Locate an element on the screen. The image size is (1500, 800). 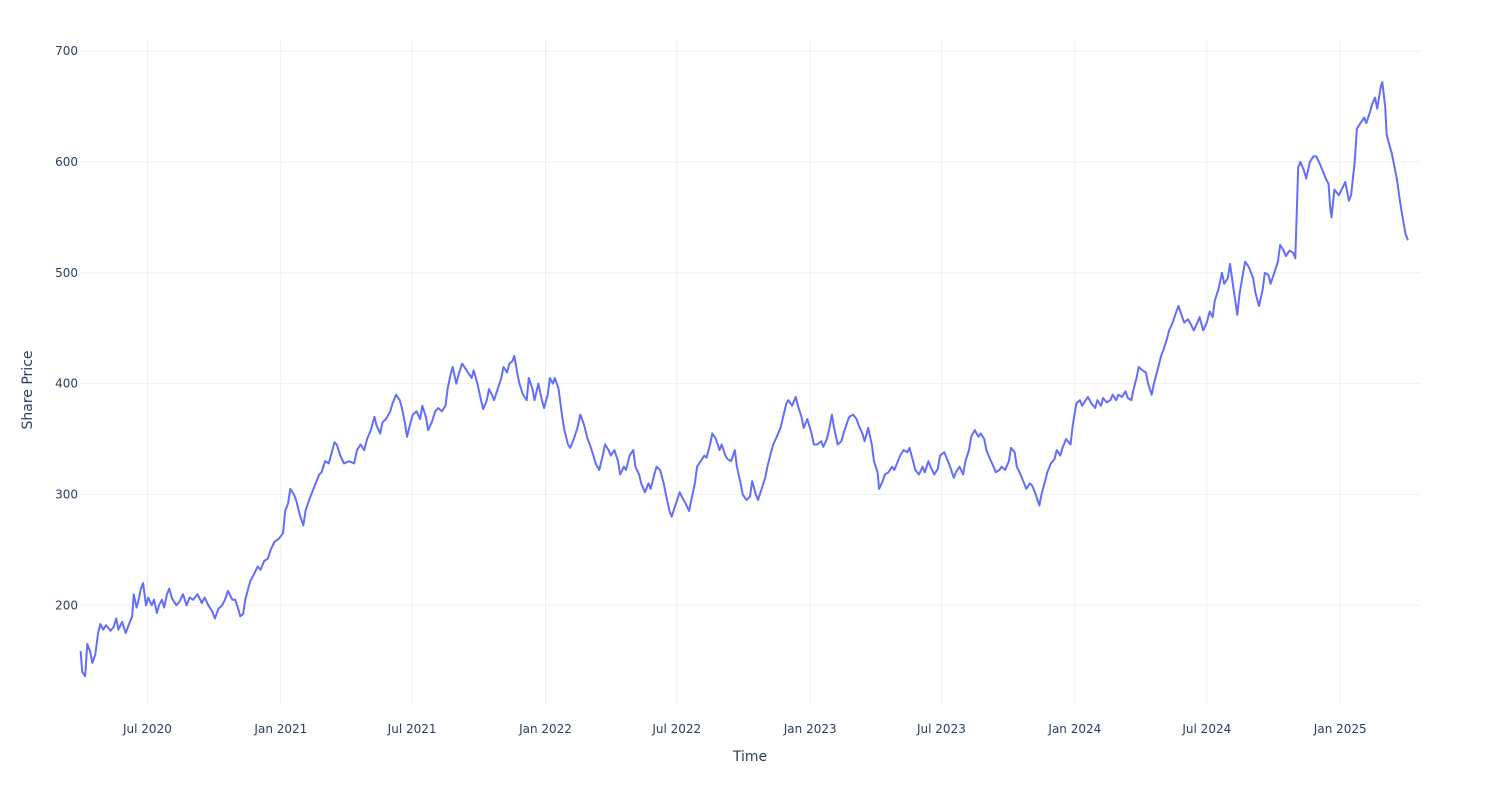
y-tick-label: 300 is located at coordinates (66, 494).